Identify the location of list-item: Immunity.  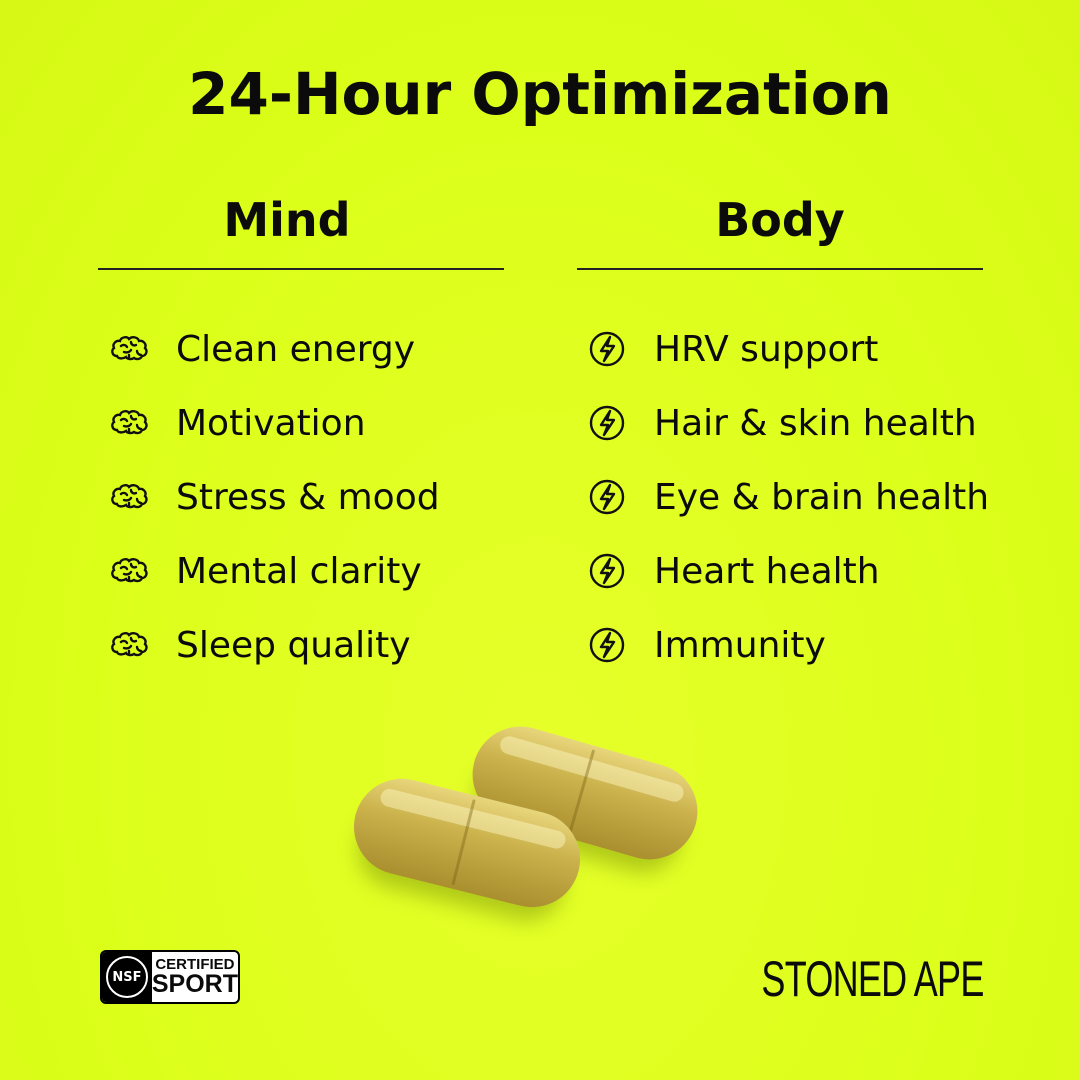
(787, 645).